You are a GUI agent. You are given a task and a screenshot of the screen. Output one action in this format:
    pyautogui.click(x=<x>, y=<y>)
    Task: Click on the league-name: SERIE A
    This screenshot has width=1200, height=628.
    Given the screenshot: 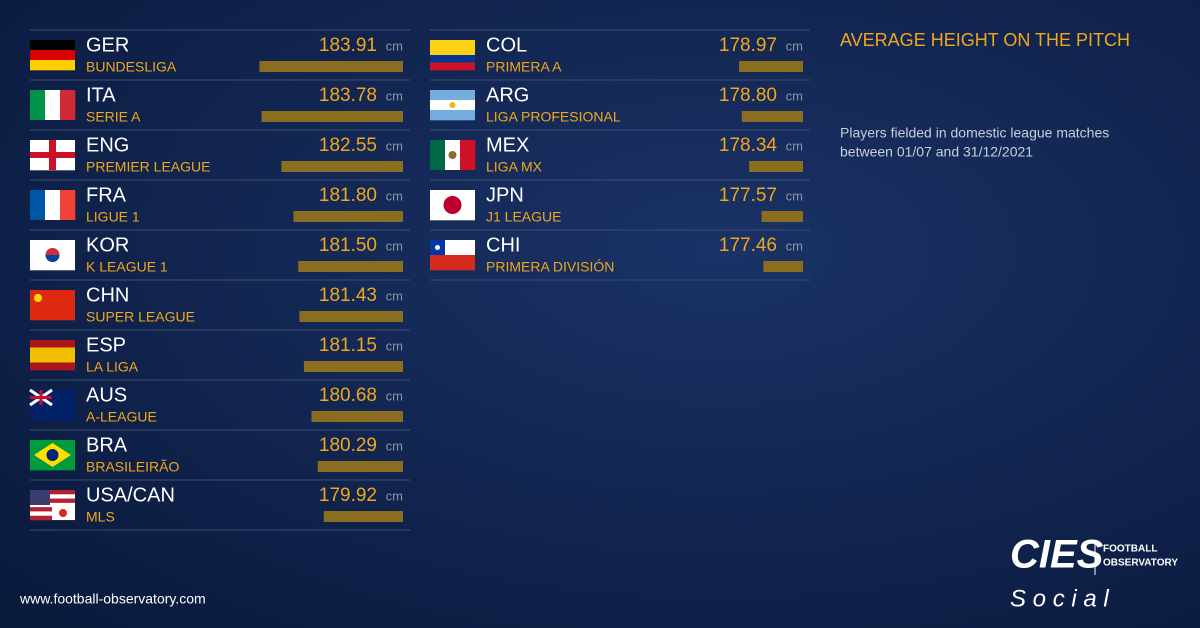 What is the action you would take?
    pyautogui.click(x=113, y=117)
    